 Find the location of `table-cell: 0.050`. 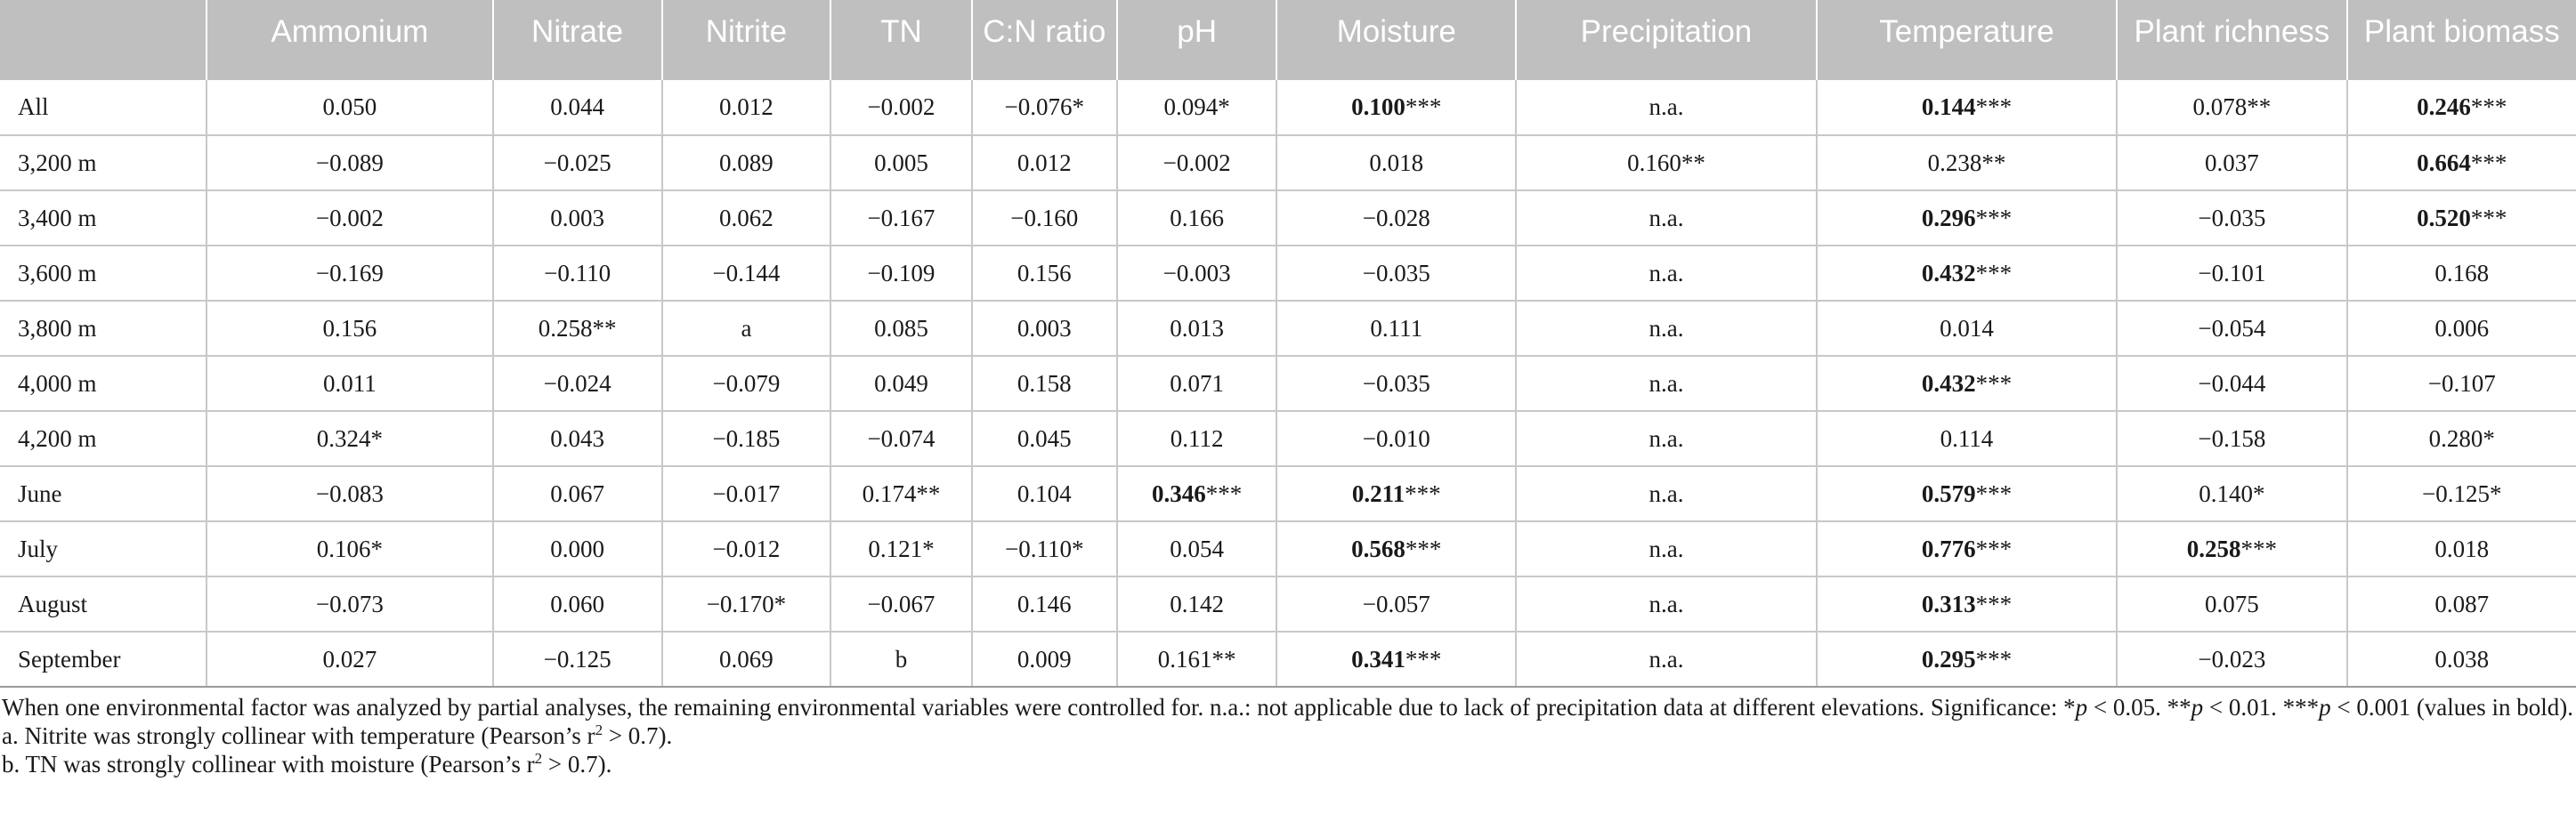

table-cell: 0.050 is located at coordinates (351, 108).